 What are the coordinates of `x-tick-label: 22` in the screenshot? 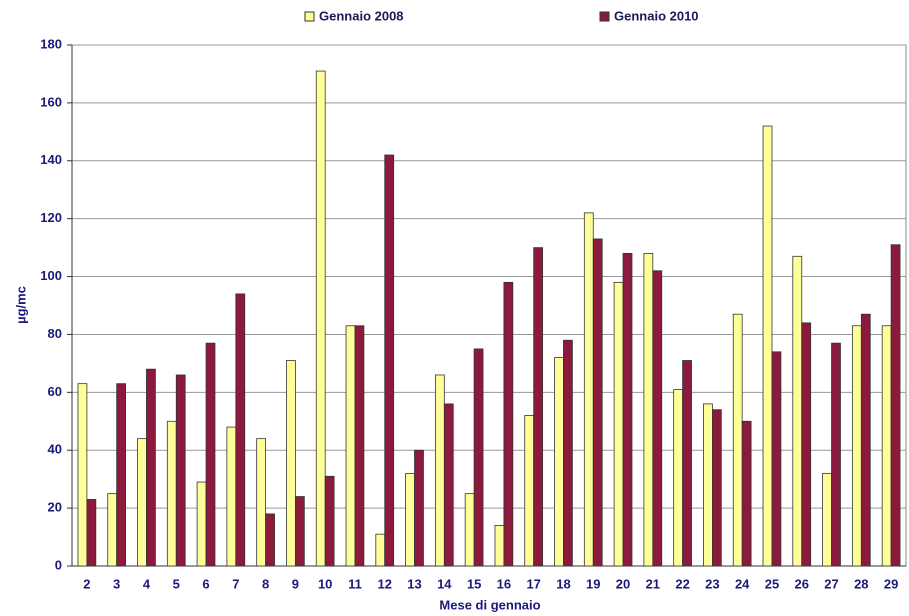 It's located at (682, 583).